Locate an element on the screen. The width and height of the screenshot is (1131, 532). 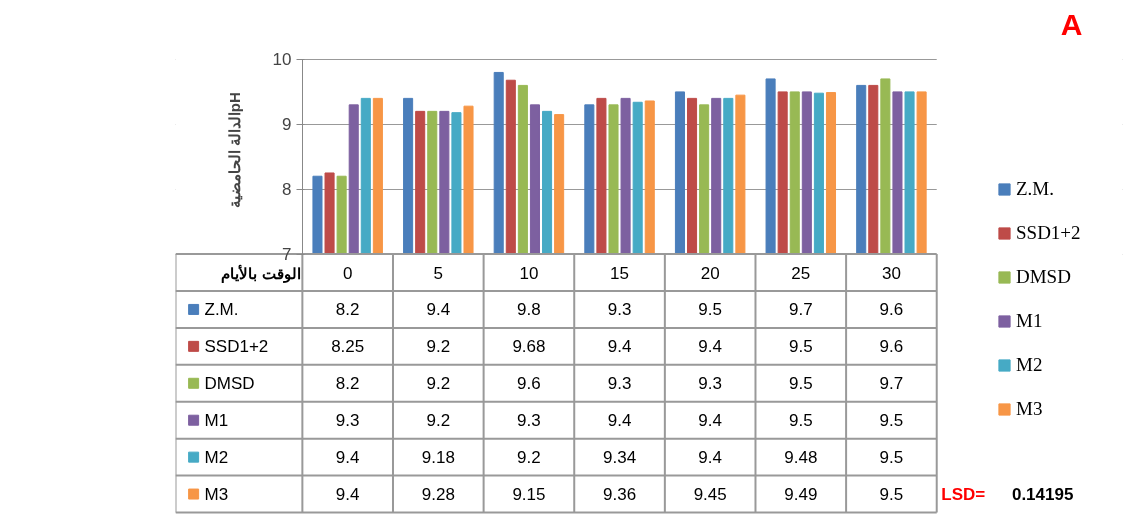
data-label: 9.68 is located at coordinates (529, 347).